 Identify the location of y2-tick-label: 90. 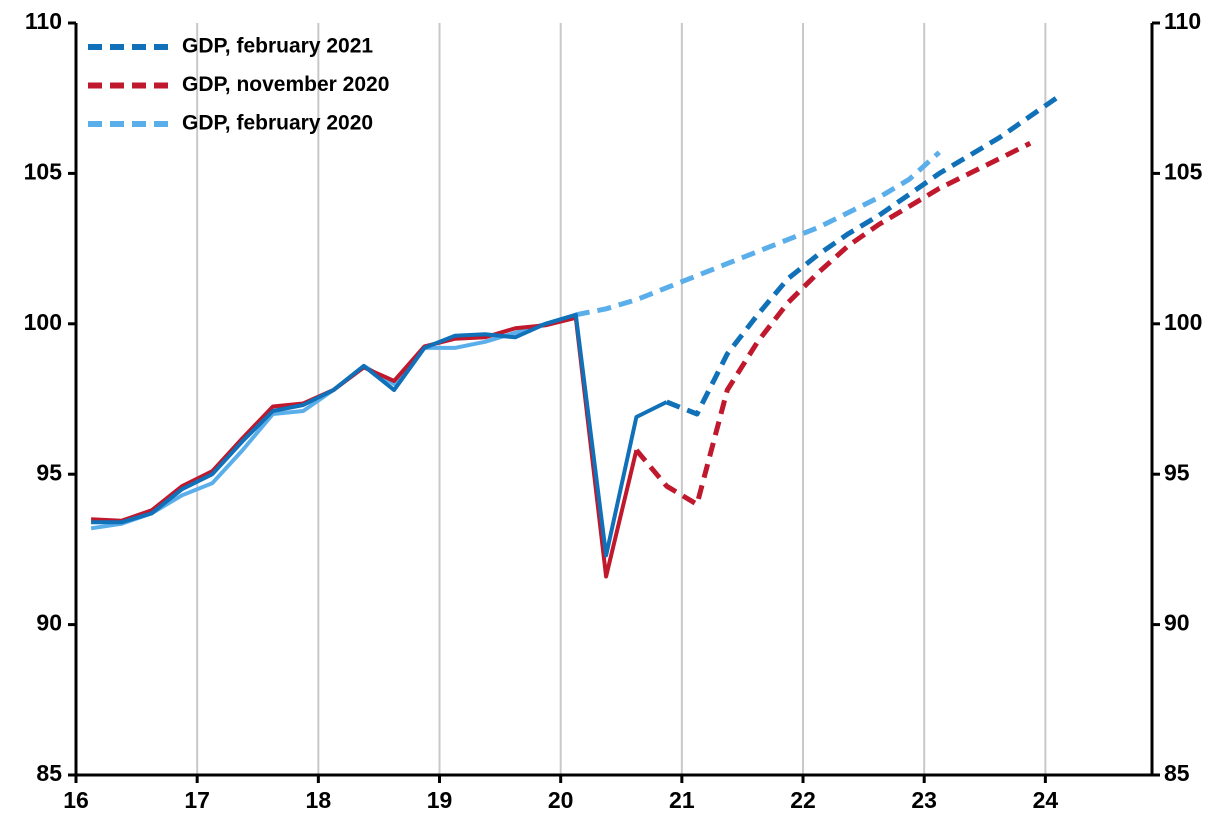
(1177, 623).